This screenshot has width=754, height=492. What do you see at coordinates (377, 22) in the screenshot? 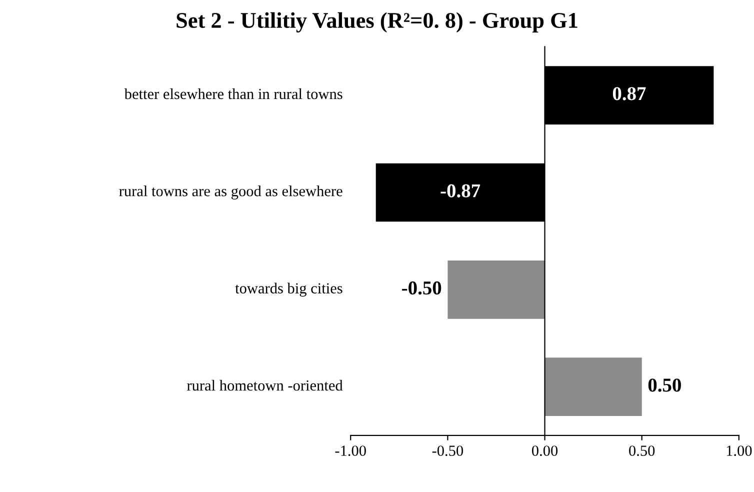
I see `chart-title: Set 2 - Utilitiy Values (R²=0. 8) - Group G1` at bounding box center [377, 22].